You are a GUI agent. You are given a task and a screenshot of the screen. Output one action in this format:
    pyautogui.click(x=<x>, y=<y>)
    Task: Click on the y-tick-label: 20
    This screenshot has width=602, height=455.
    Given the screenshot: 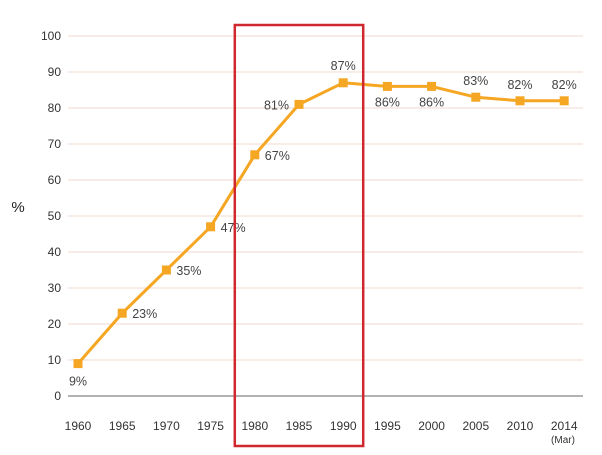 What is the action you would take?
    pyautogui.click(x=55, y=324)
    